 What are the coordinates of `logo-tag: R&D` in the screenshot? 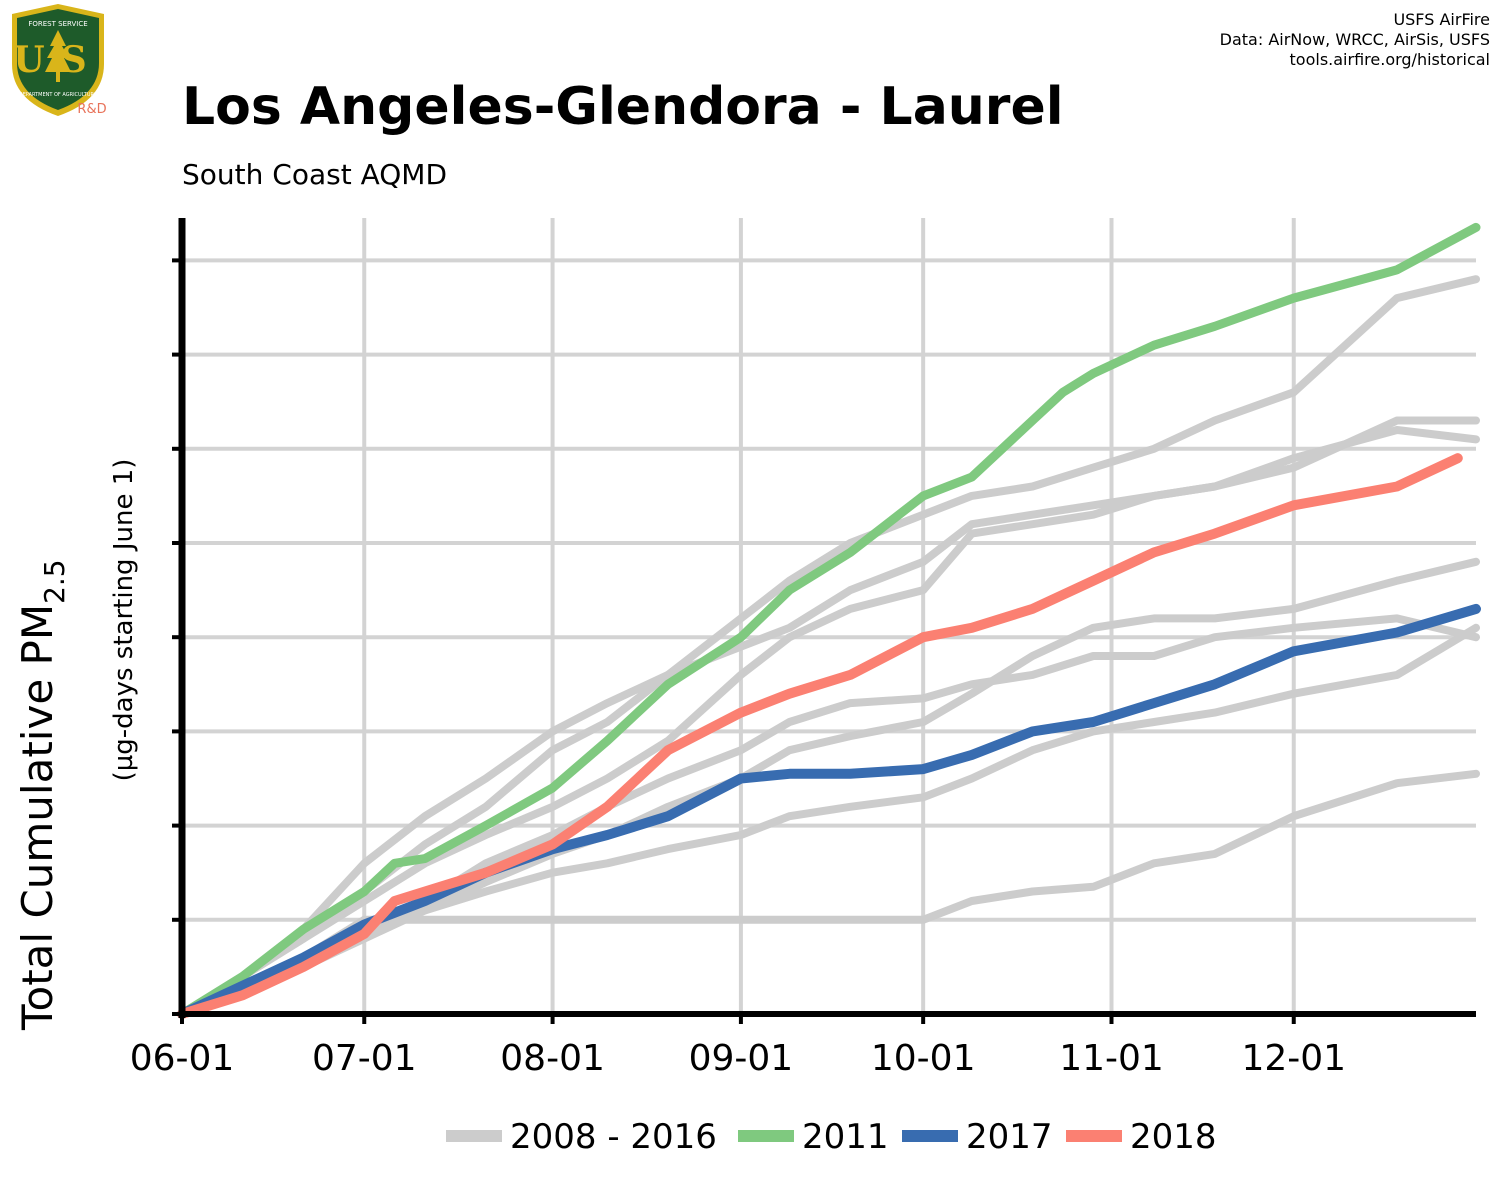 It's located at (91, 109).